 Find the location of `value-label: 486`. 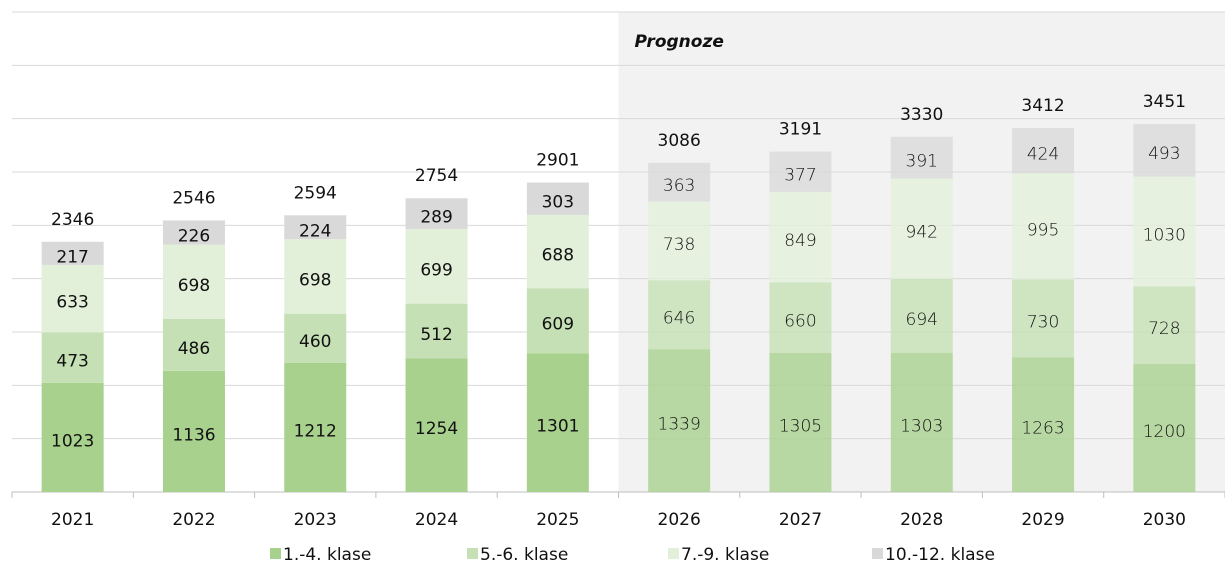

value-label: 486 is located at coordinates (194, 349).